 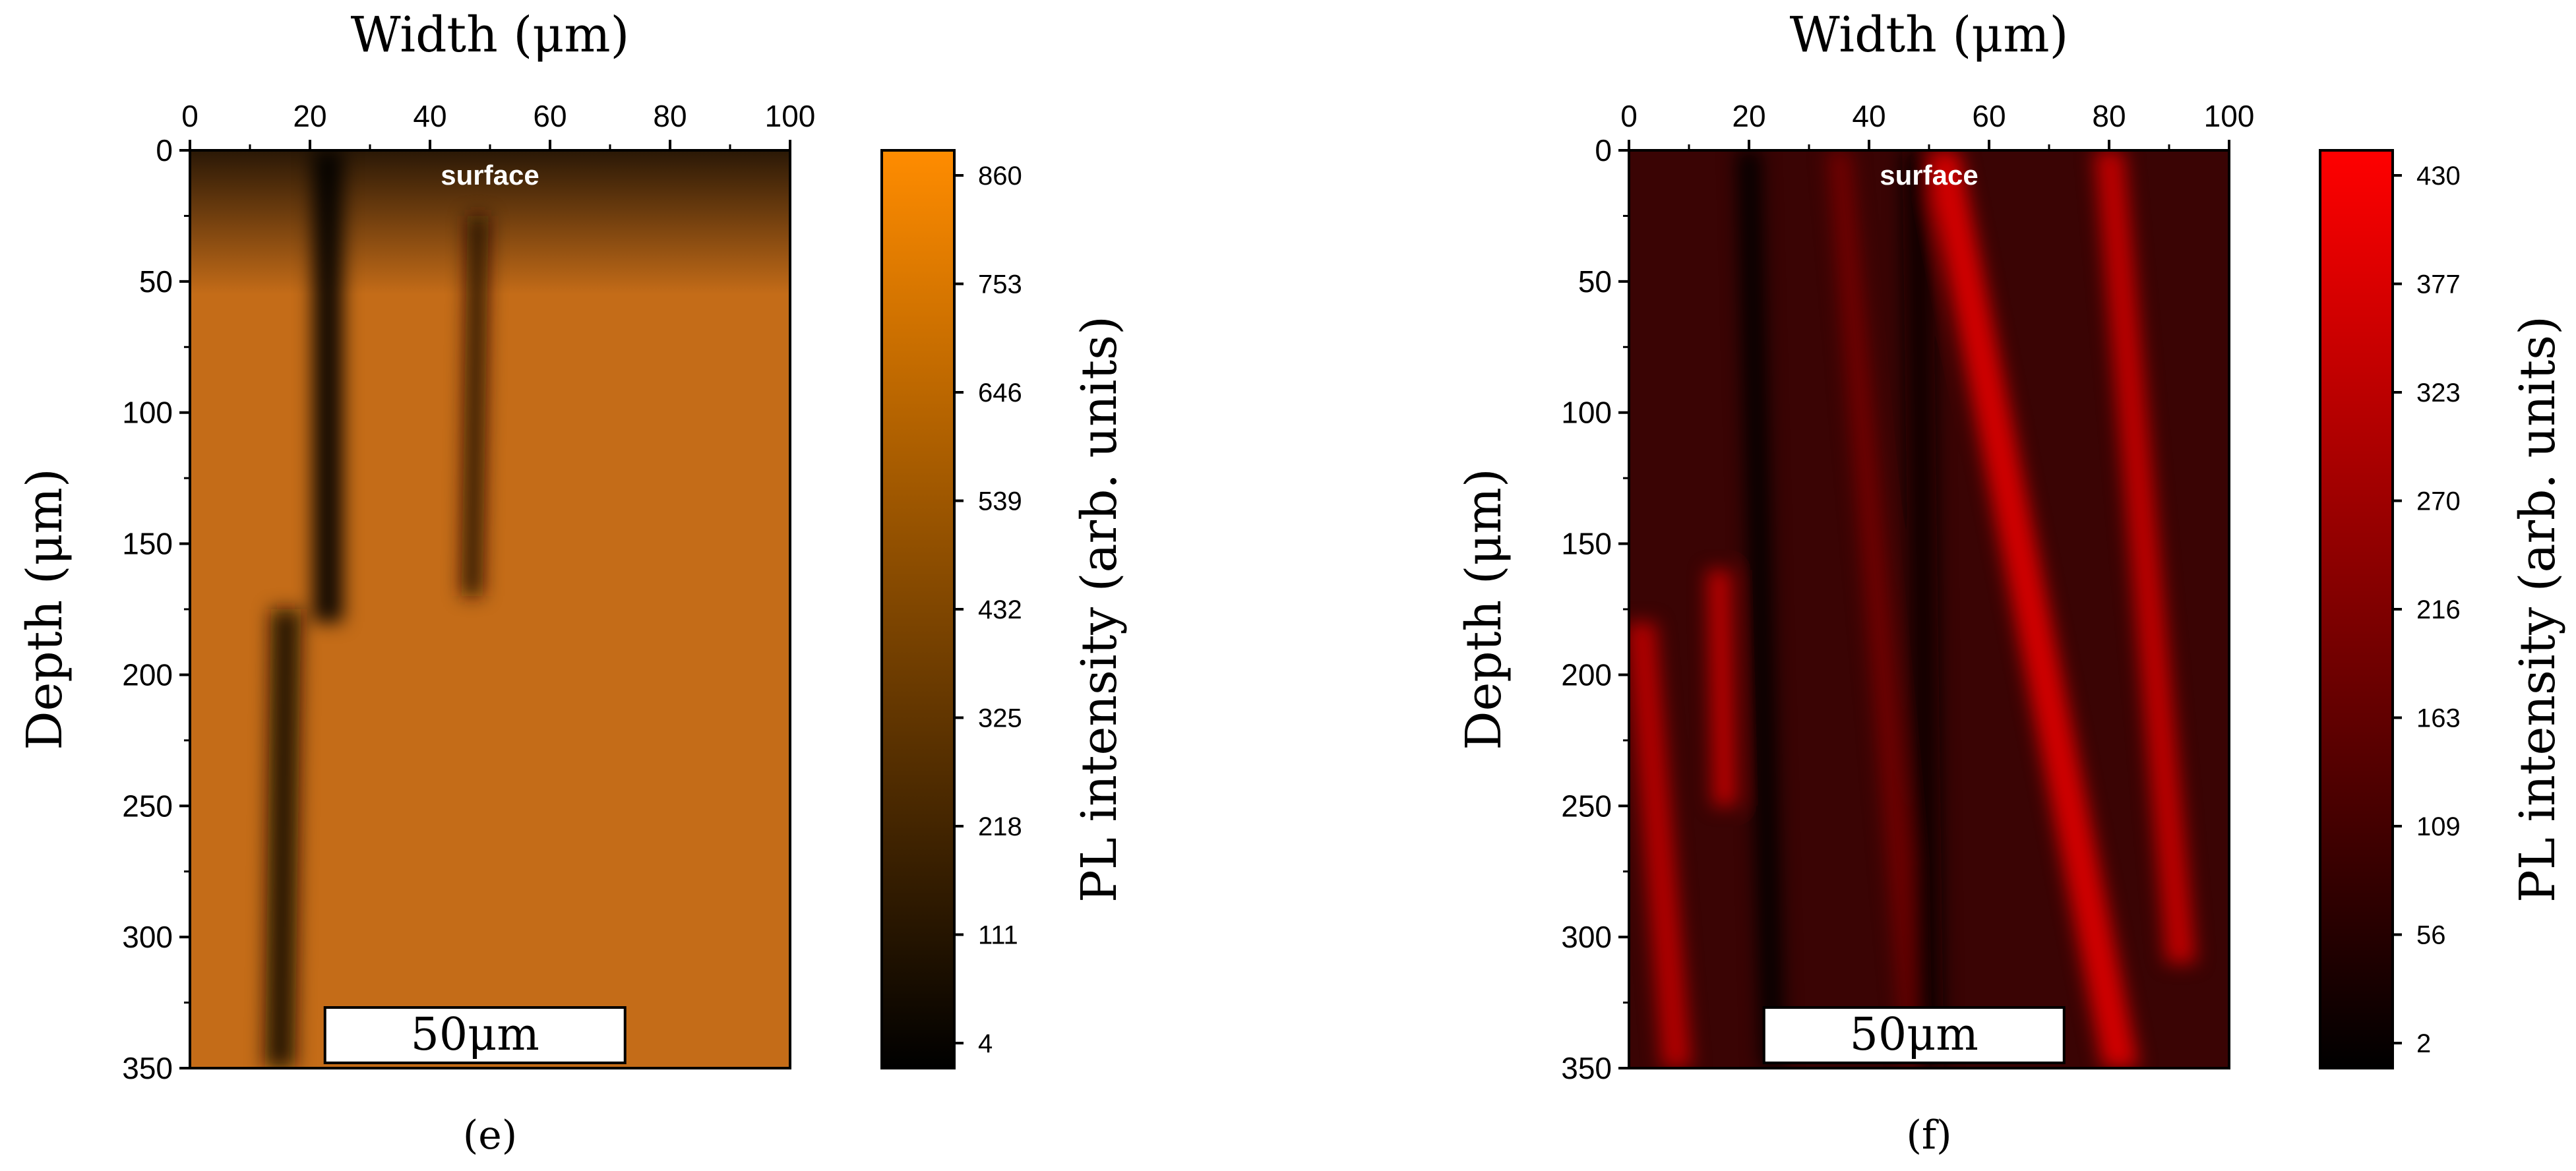 I want to click on colorbar-tick-label: 111, so click(x=998, y=936).